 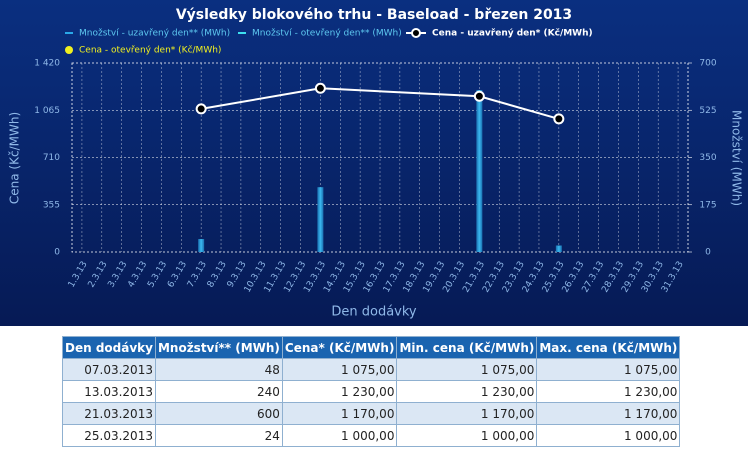 I want to click on table-row: 07.03.2013 48 1 075,00 1 075,00 1 075,00, so click(x=371, y=369).